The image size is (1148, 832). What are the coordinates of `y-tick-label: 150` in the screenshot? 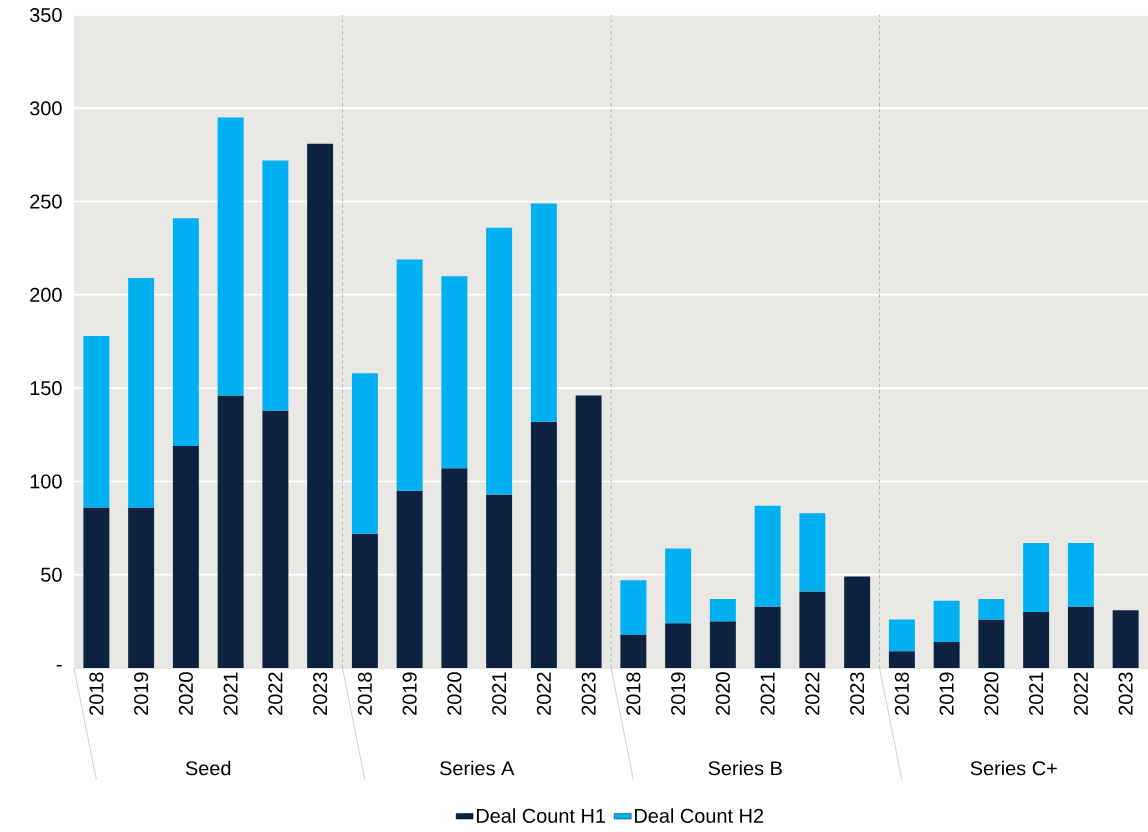 It's located at (46, 388).